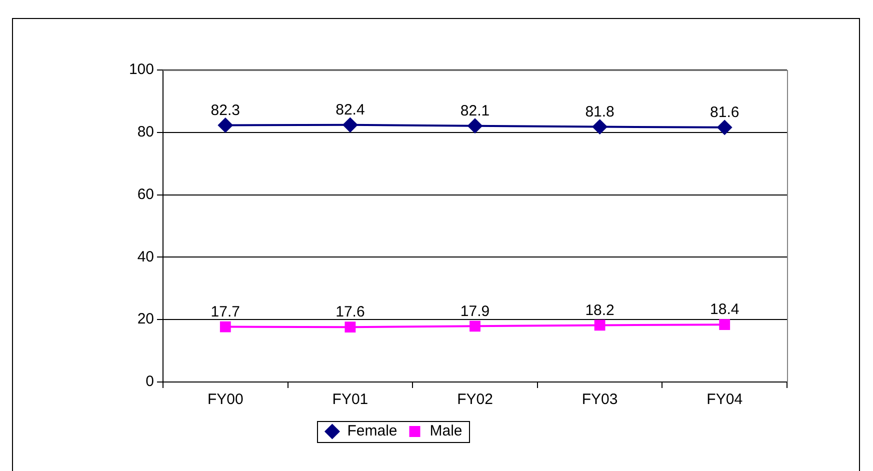 The height and width of the screenshot is (471, 873). I want to click on data-label: 17.9, so click(475, 311).